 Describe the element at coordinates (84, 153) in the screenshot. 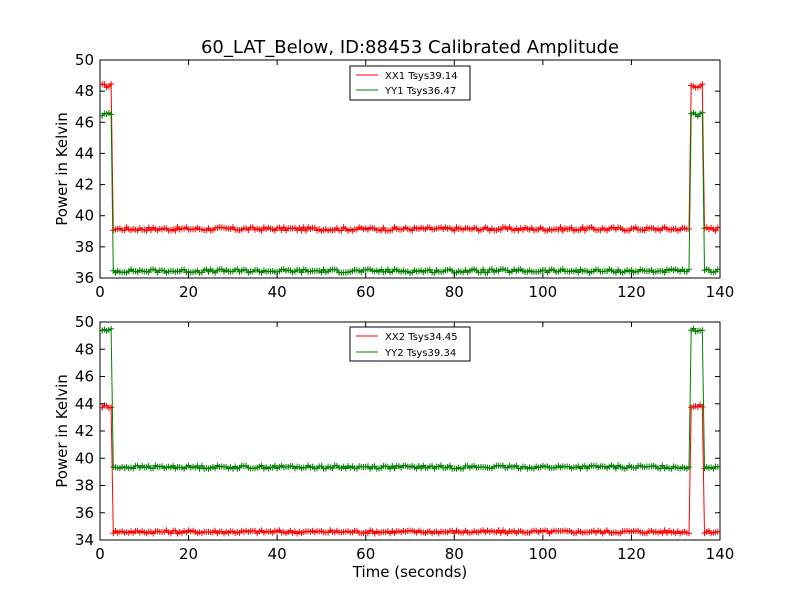

I see `top-y-tick-label: 44` at that location.